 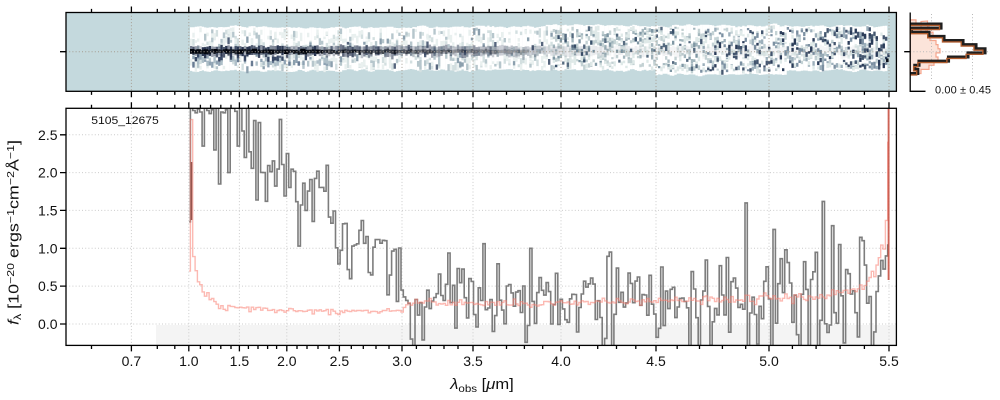 What do you see at coordinates (769, 361) in the screenshot?
I see `svg-text: 5.0` at bounding box center [769, 361].